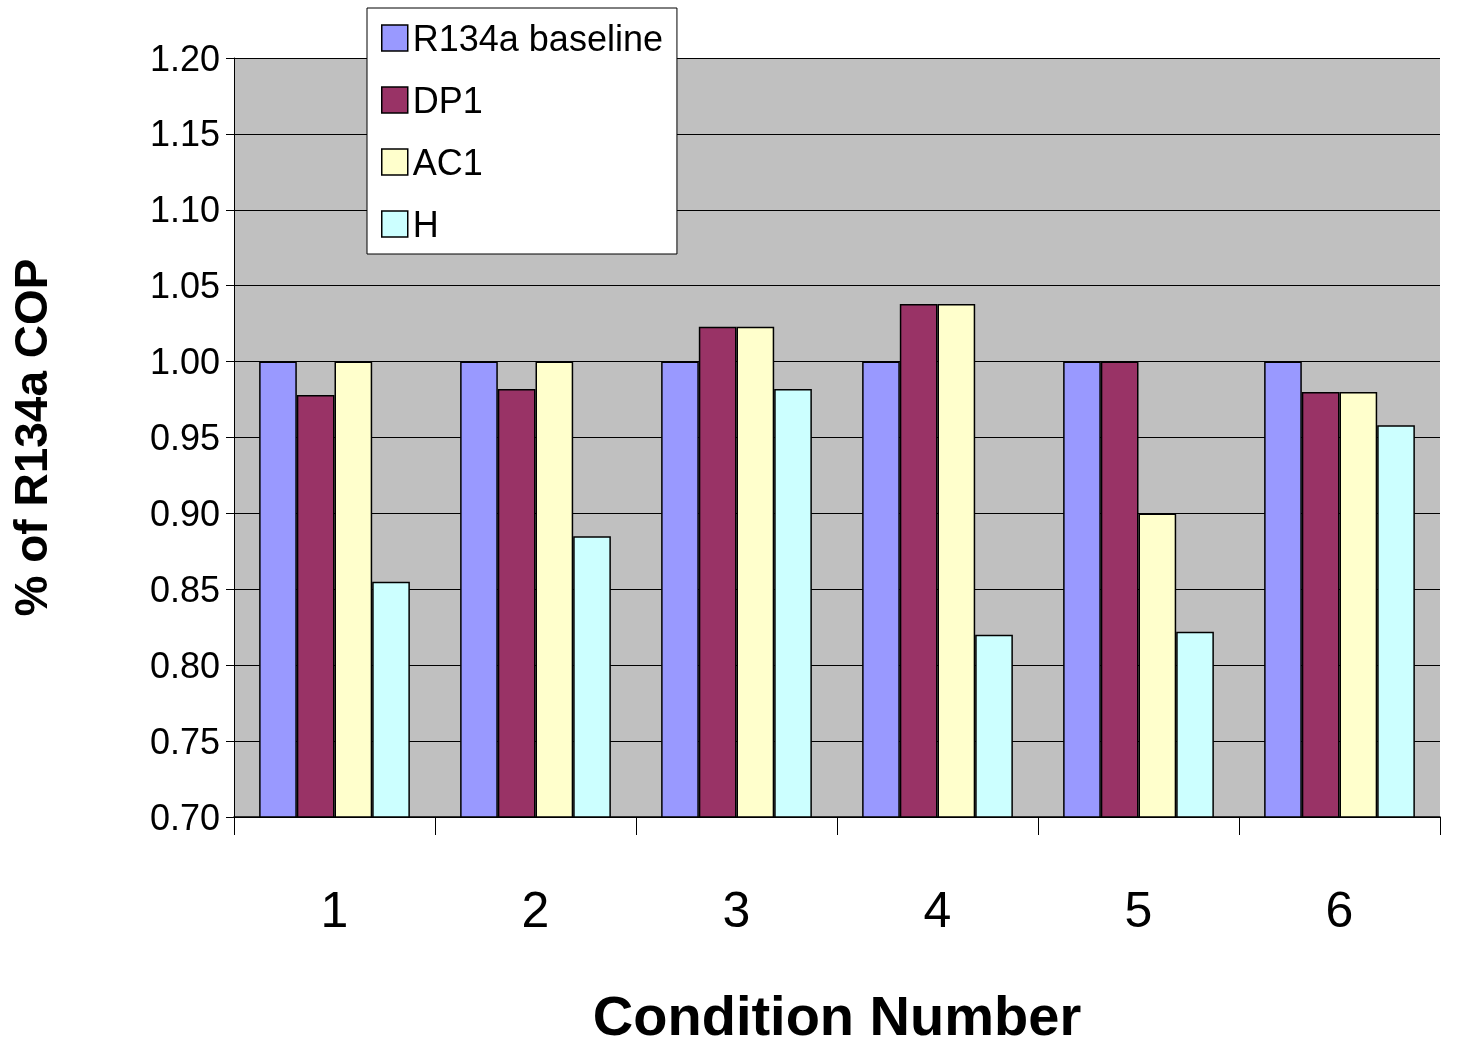  Describe the element at coordinates (184, 589) in the screenshot. I see `y-tick-label: 0.85` at that location.